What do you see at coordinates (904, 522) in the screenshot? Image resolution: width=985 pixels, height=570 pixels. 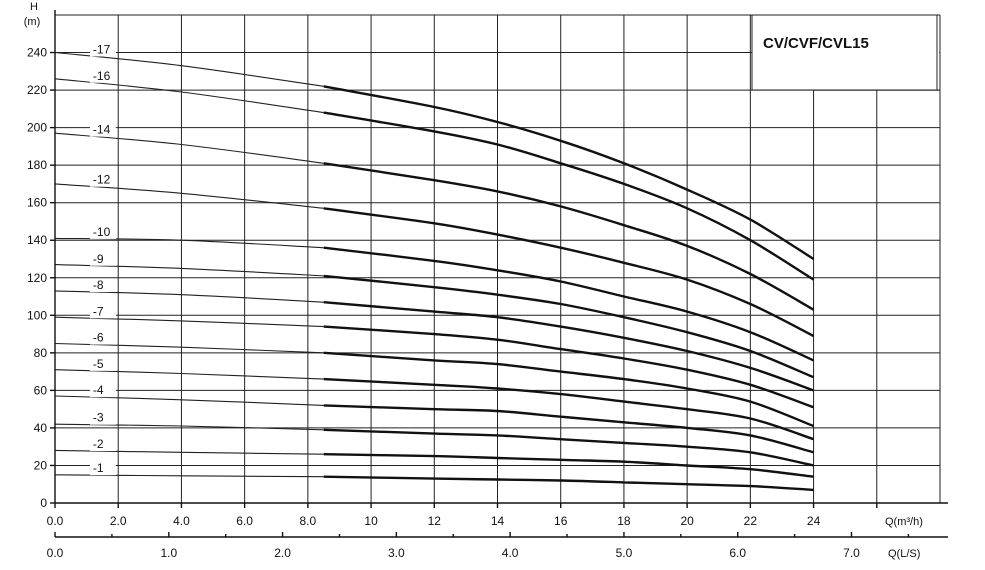 I see `x-axis-title: Q(m³/h)` at bounding box center [904, 522].